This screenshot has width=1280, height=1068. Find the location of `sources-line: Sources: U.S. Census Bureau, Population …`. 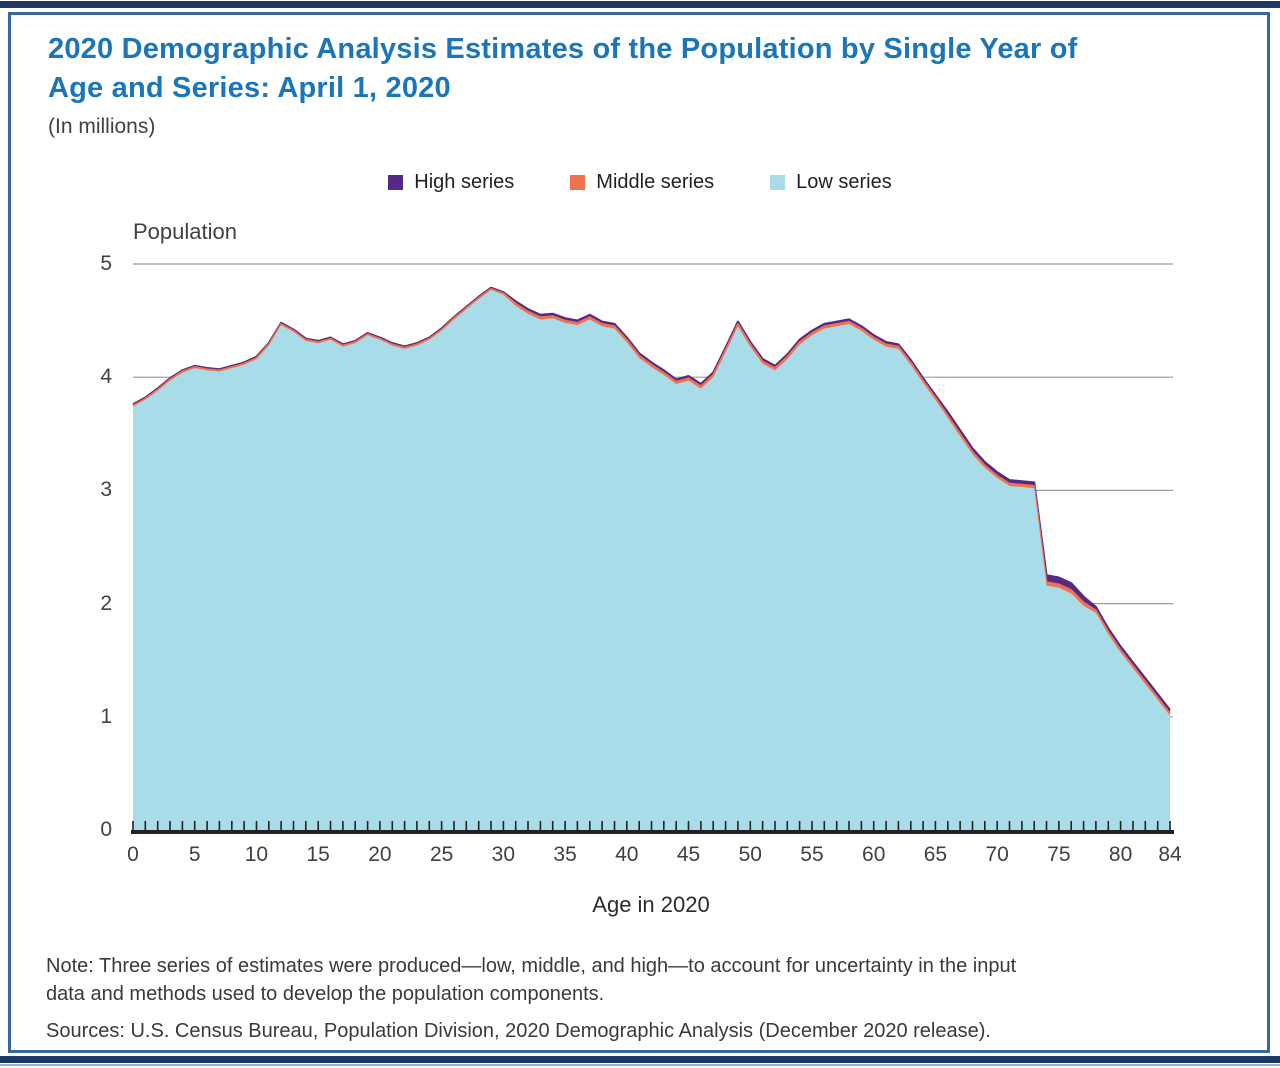

sources-line: Sources: U.S. Census Bureau, Population … is located at coordinates (518, 1031).